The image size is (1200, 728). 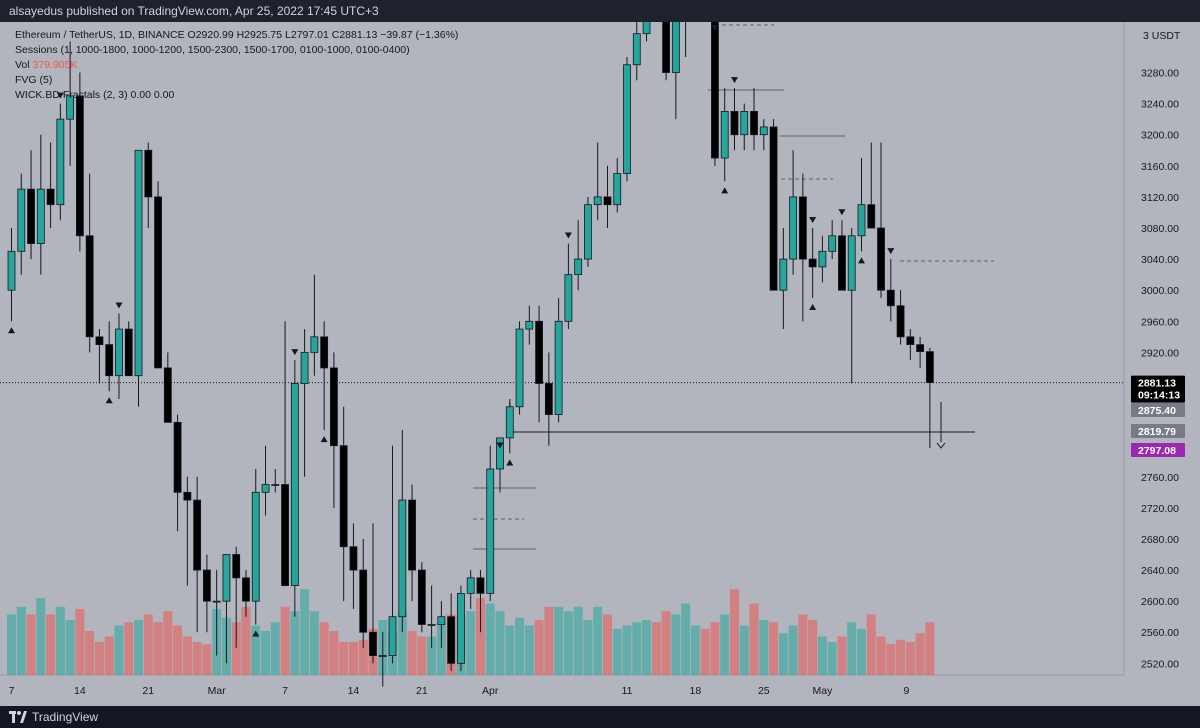 I want to click on fvg-legend: FVG (5), so click(x=34, y=80).